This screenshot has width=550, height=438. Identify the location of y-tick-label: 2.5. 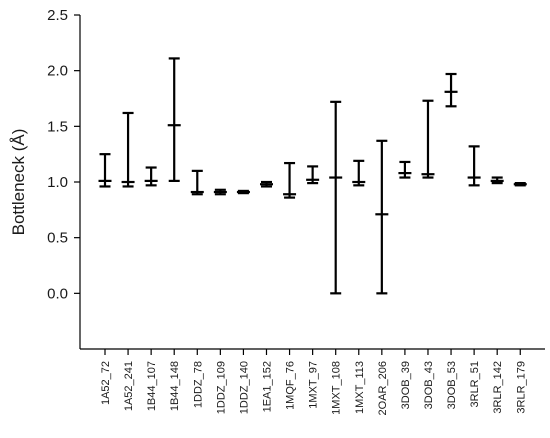
(57, 15).